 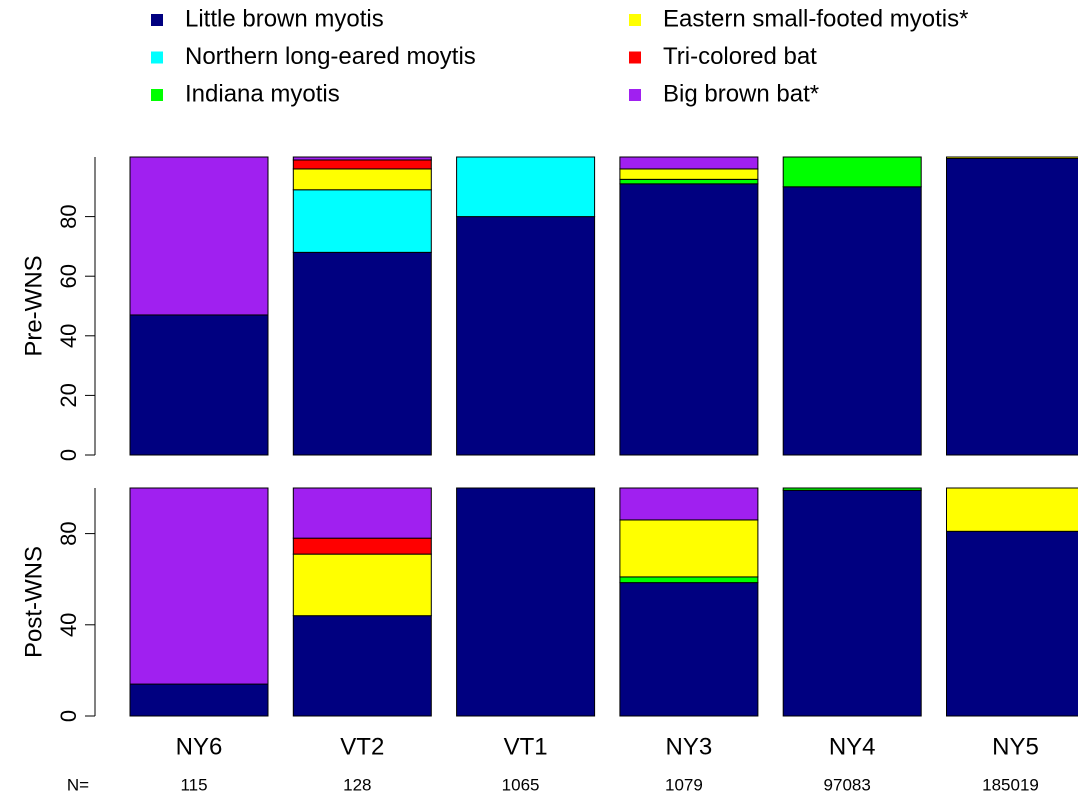 I want to click on legend-label: Big brown bat*, so click(x=741, y=93).